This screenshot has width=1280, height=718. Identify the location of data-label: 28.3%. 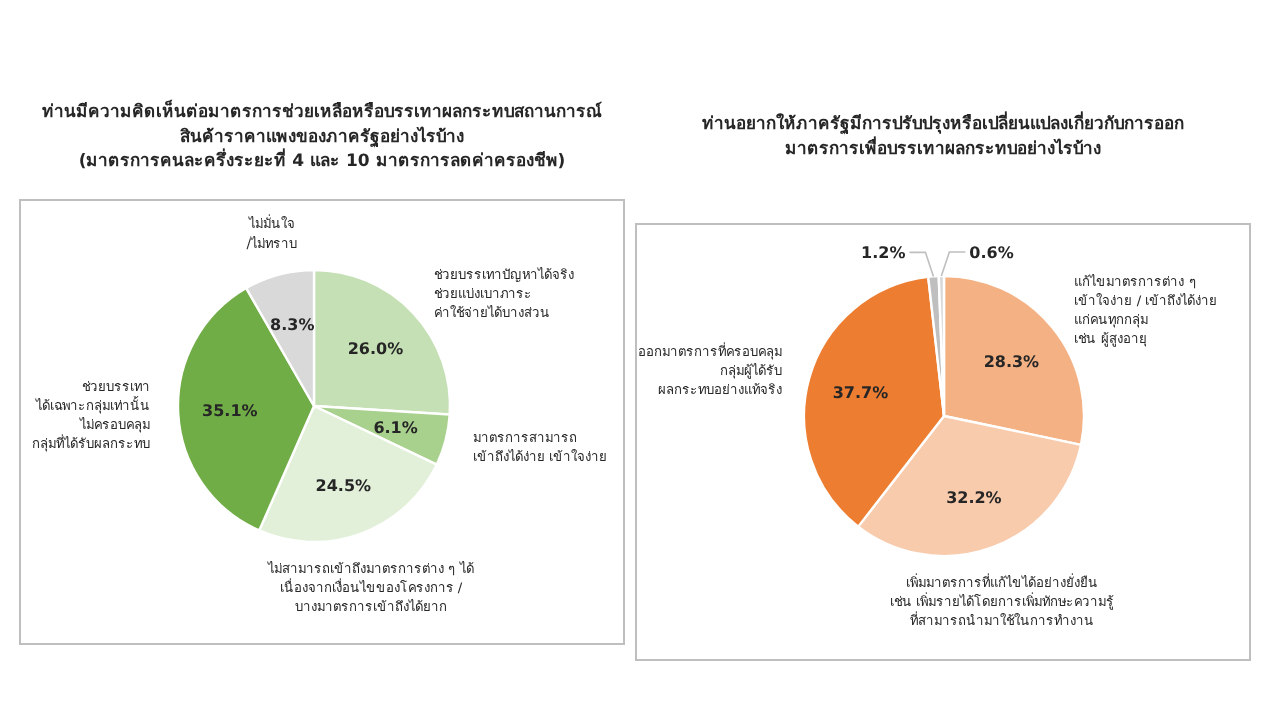
(1011, 361).